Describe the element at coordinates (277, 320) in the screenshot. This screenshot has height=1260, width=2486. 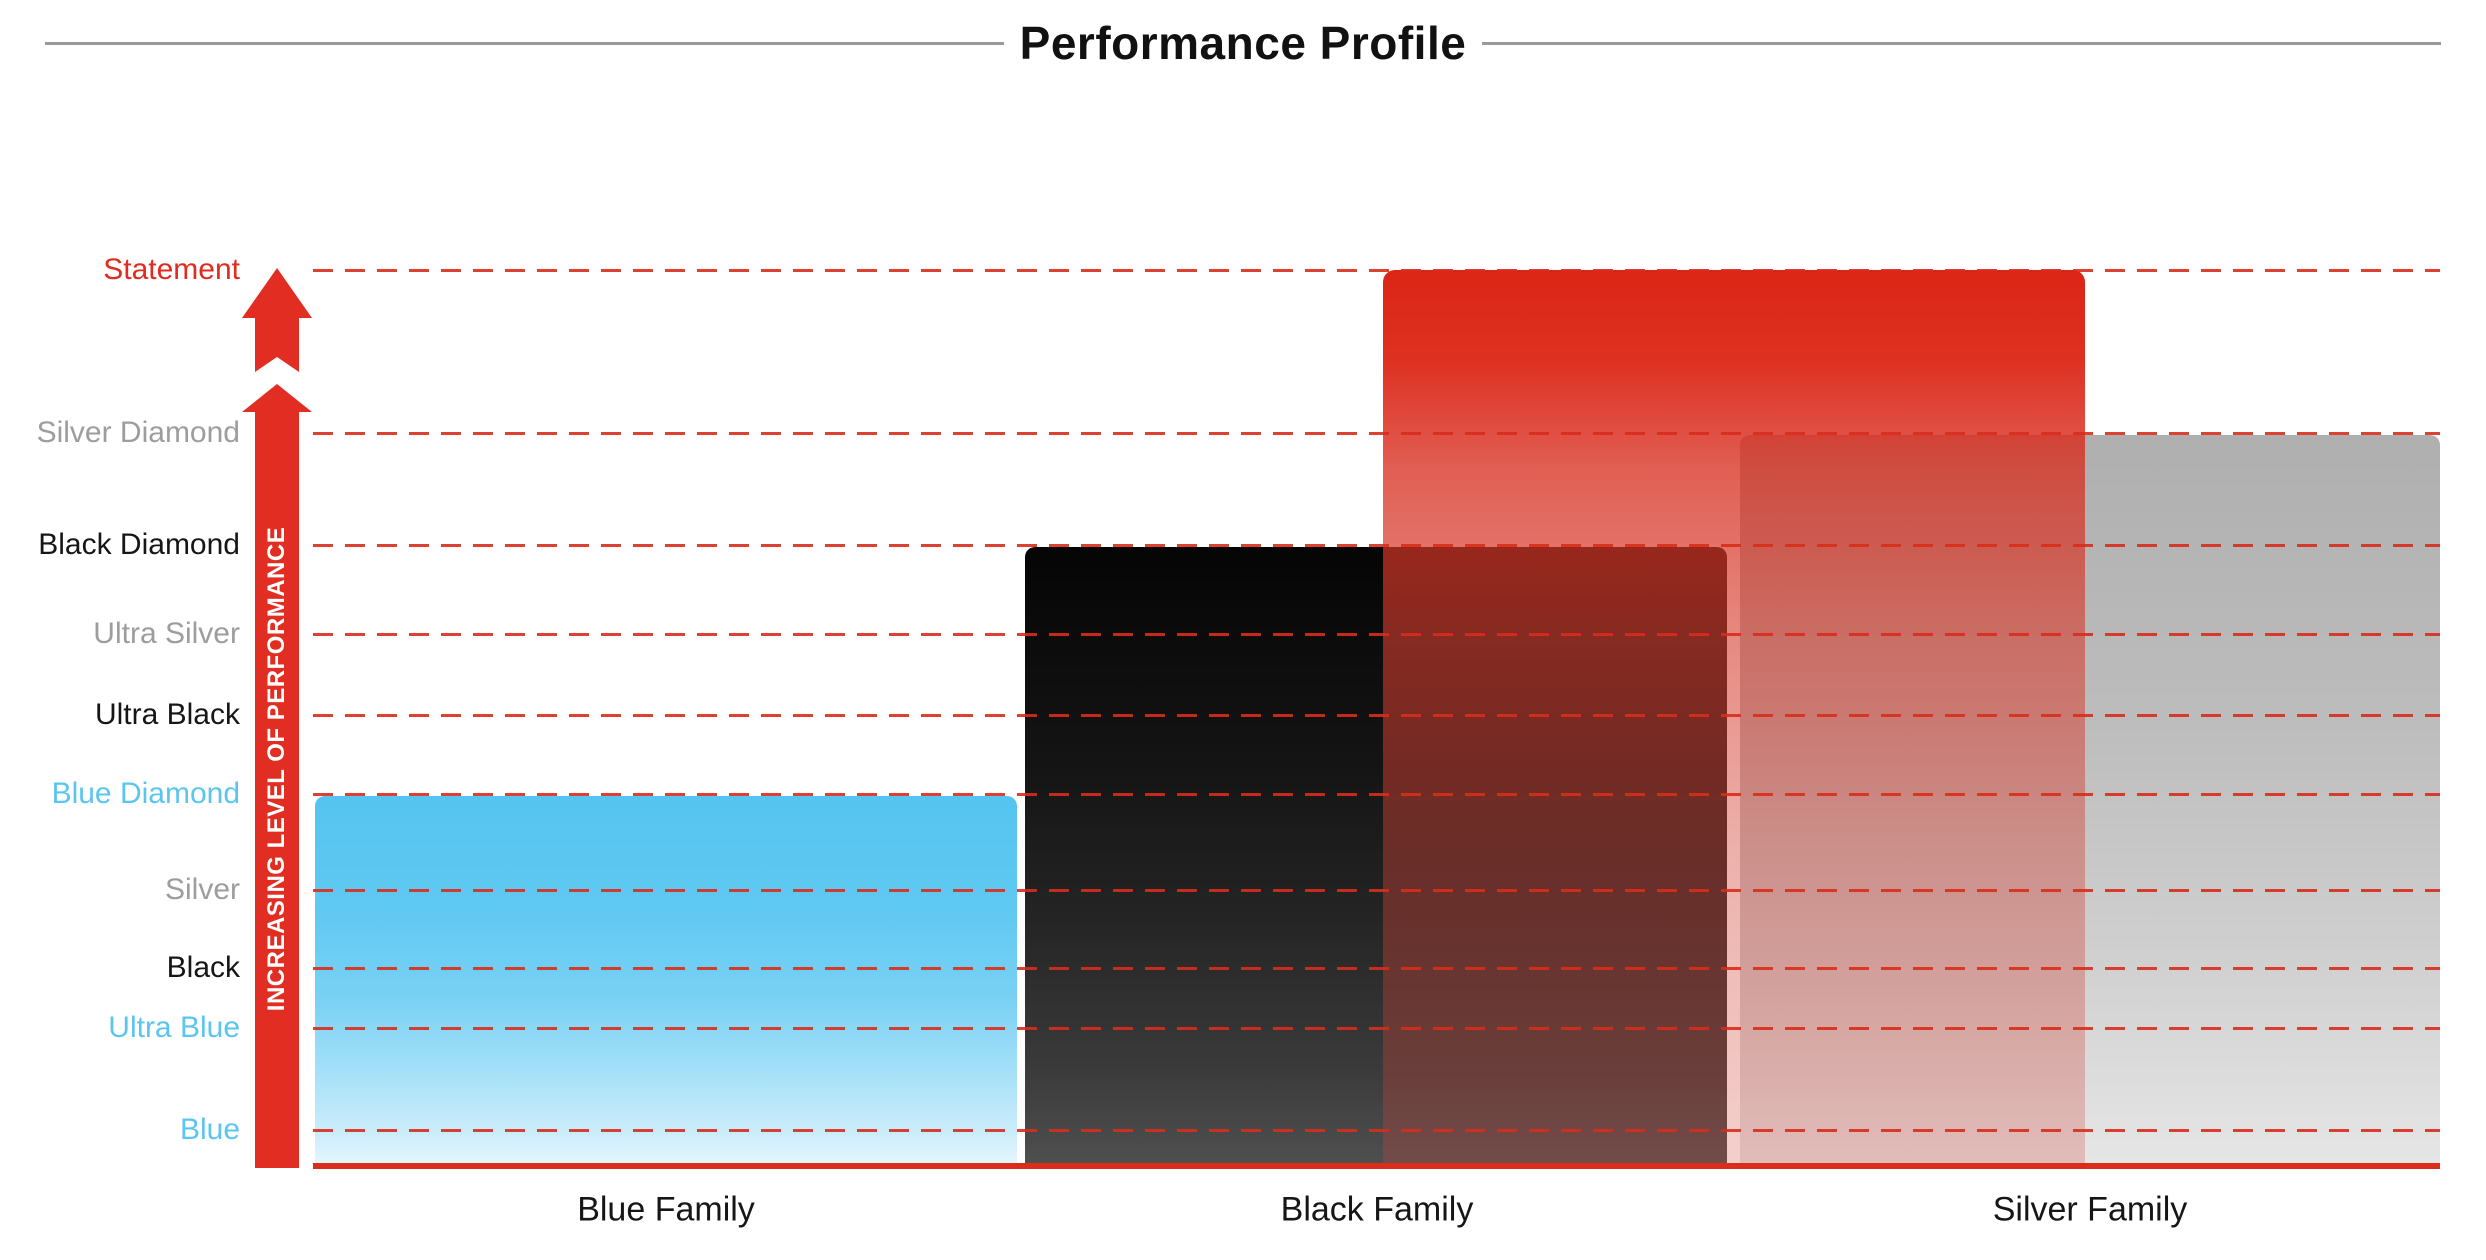
I see `arrow-head-top-segment` at that location.